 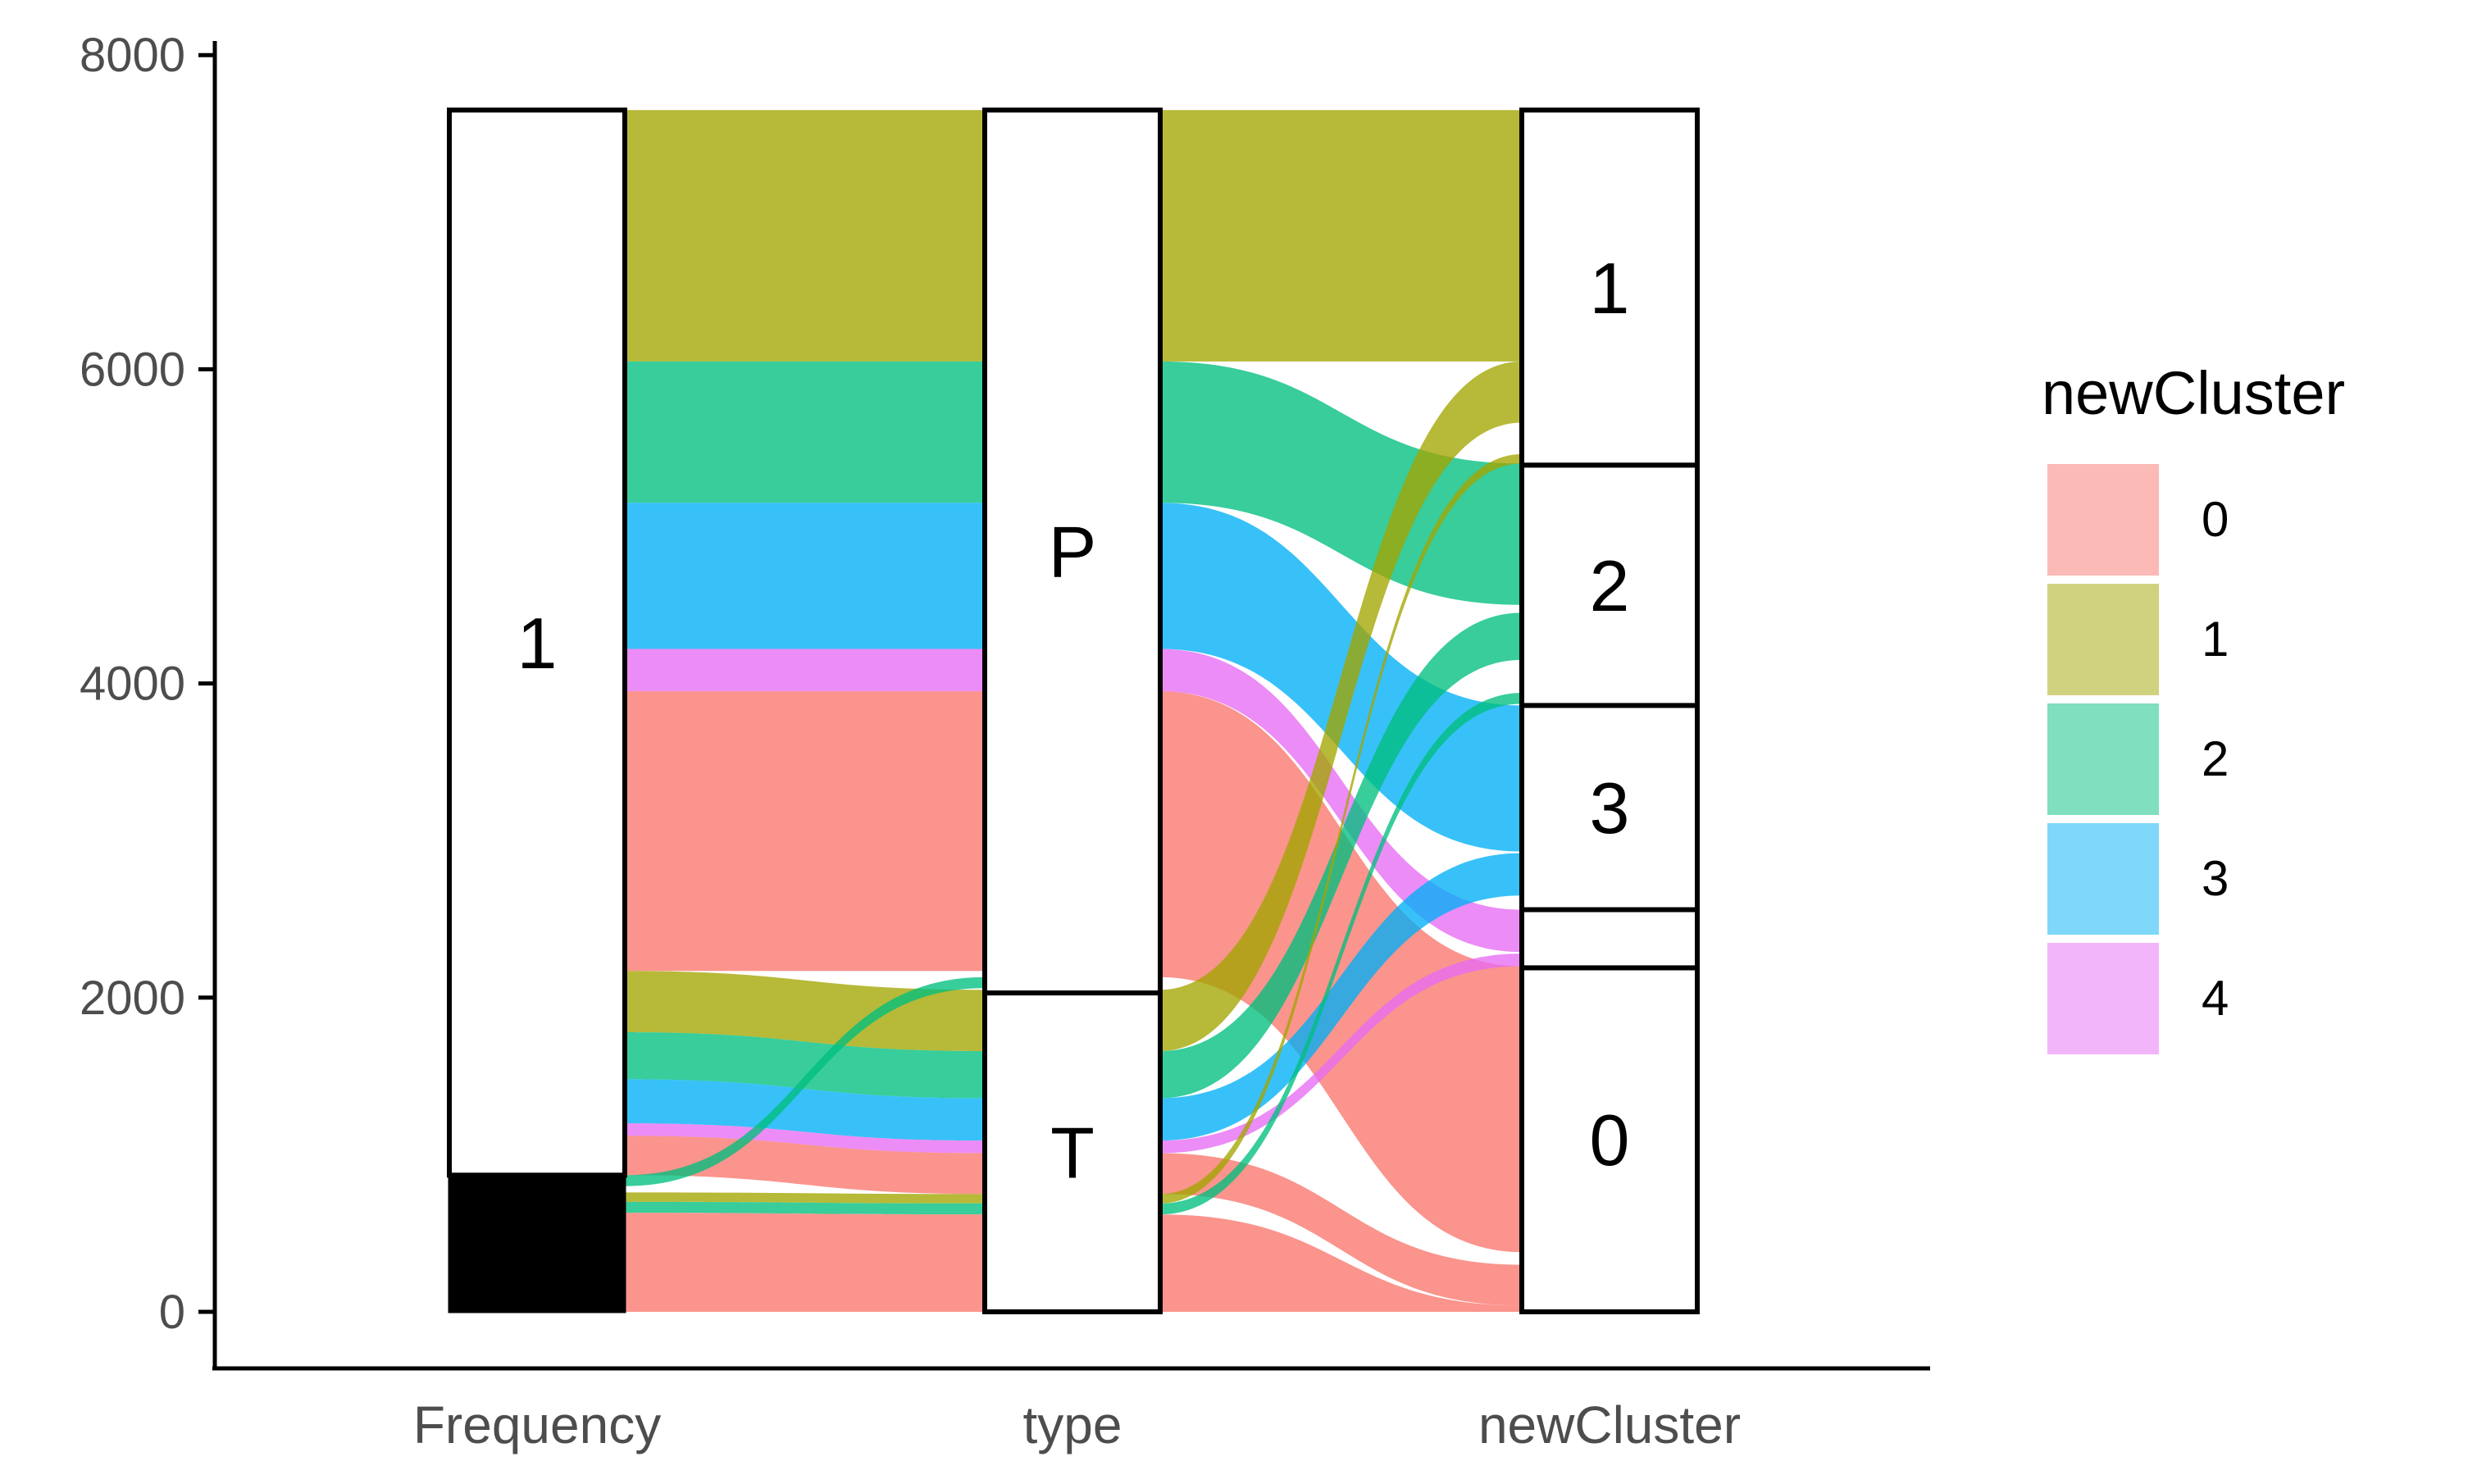 What do you see at coordinates (2215, 878) in the screenshot?
I see `legend-label-3: 3` at bounding box center [2215, 878].